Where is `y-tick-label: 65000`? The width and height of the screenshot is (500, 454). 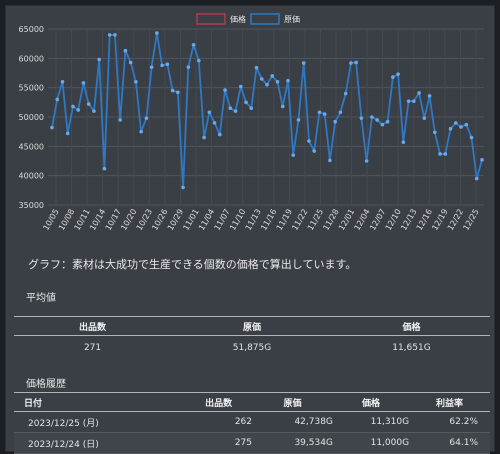 y-tick-label: 65000 is located at coordinates (31, 29).